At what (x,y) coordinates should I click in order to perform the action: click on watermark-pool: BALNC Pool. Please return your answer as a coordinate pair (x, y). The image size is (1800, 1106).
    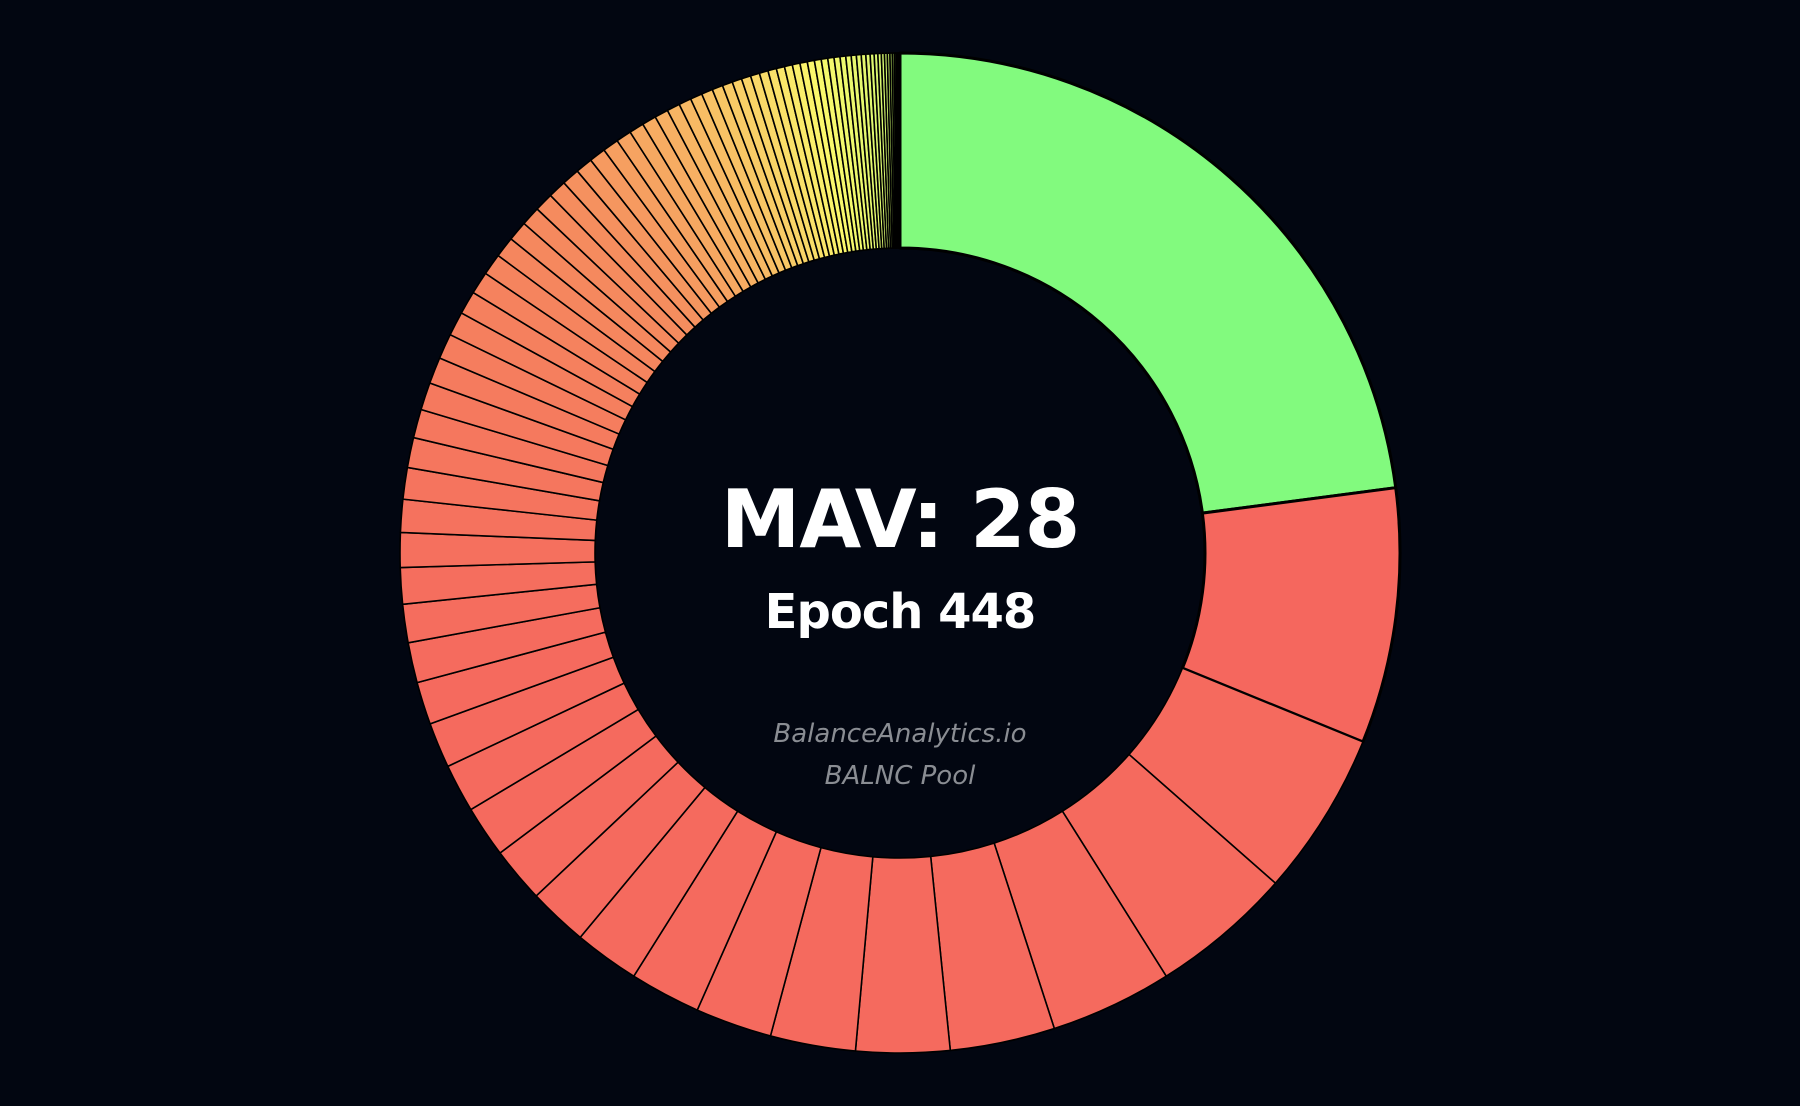
    Looking at the image, I should click on (900, 776).